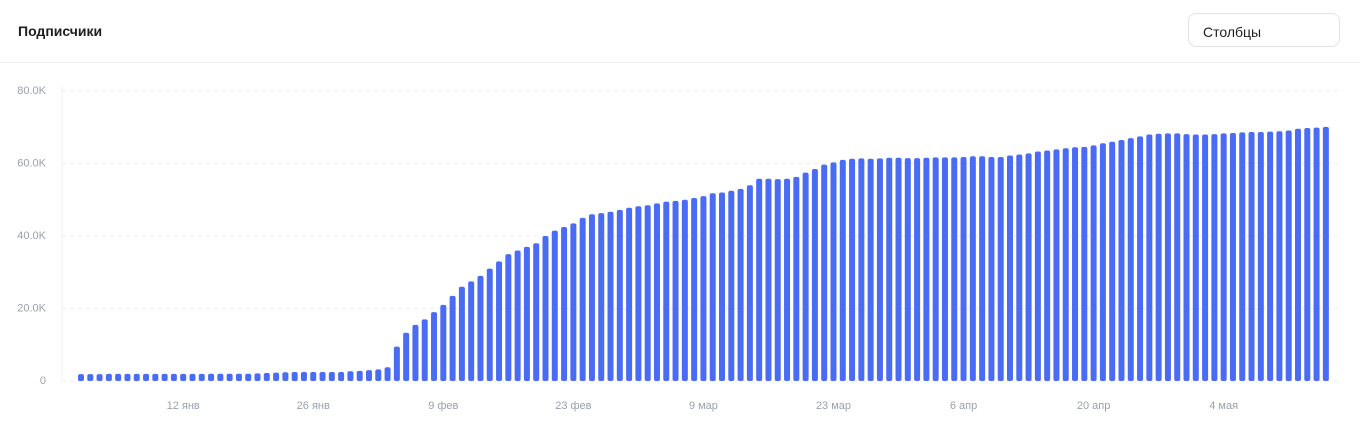 The height and width of the screenshot is (430, 1360). I want to click on x-tick-label: 9 мар, so click(703, 406).